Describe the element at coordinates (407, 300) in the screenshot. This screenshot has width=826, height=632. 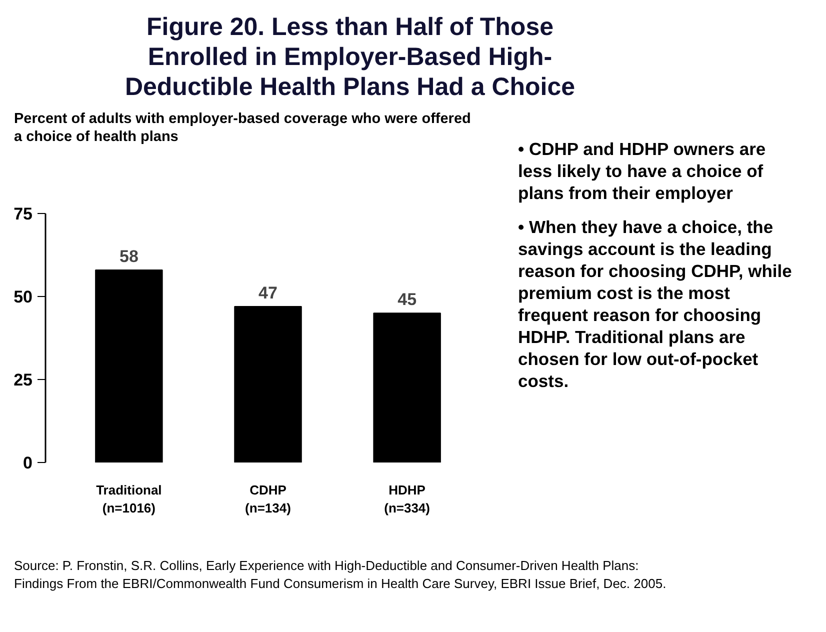
I see `data-label: 45` at that location.